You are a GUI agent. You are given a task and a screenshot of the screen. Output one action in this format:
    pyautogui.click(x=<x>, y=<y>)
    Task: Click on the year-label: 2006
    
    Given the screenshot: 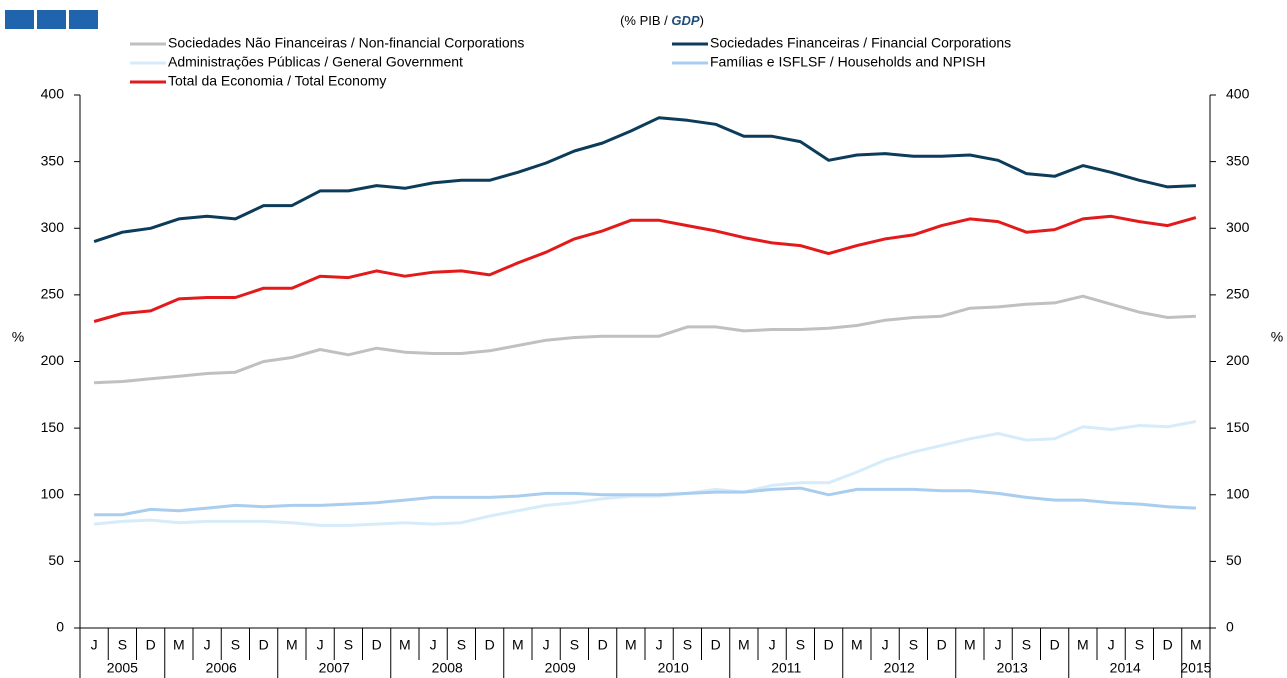 What is the action you would take?
    pyautogui.click(x=221, y=668)
    